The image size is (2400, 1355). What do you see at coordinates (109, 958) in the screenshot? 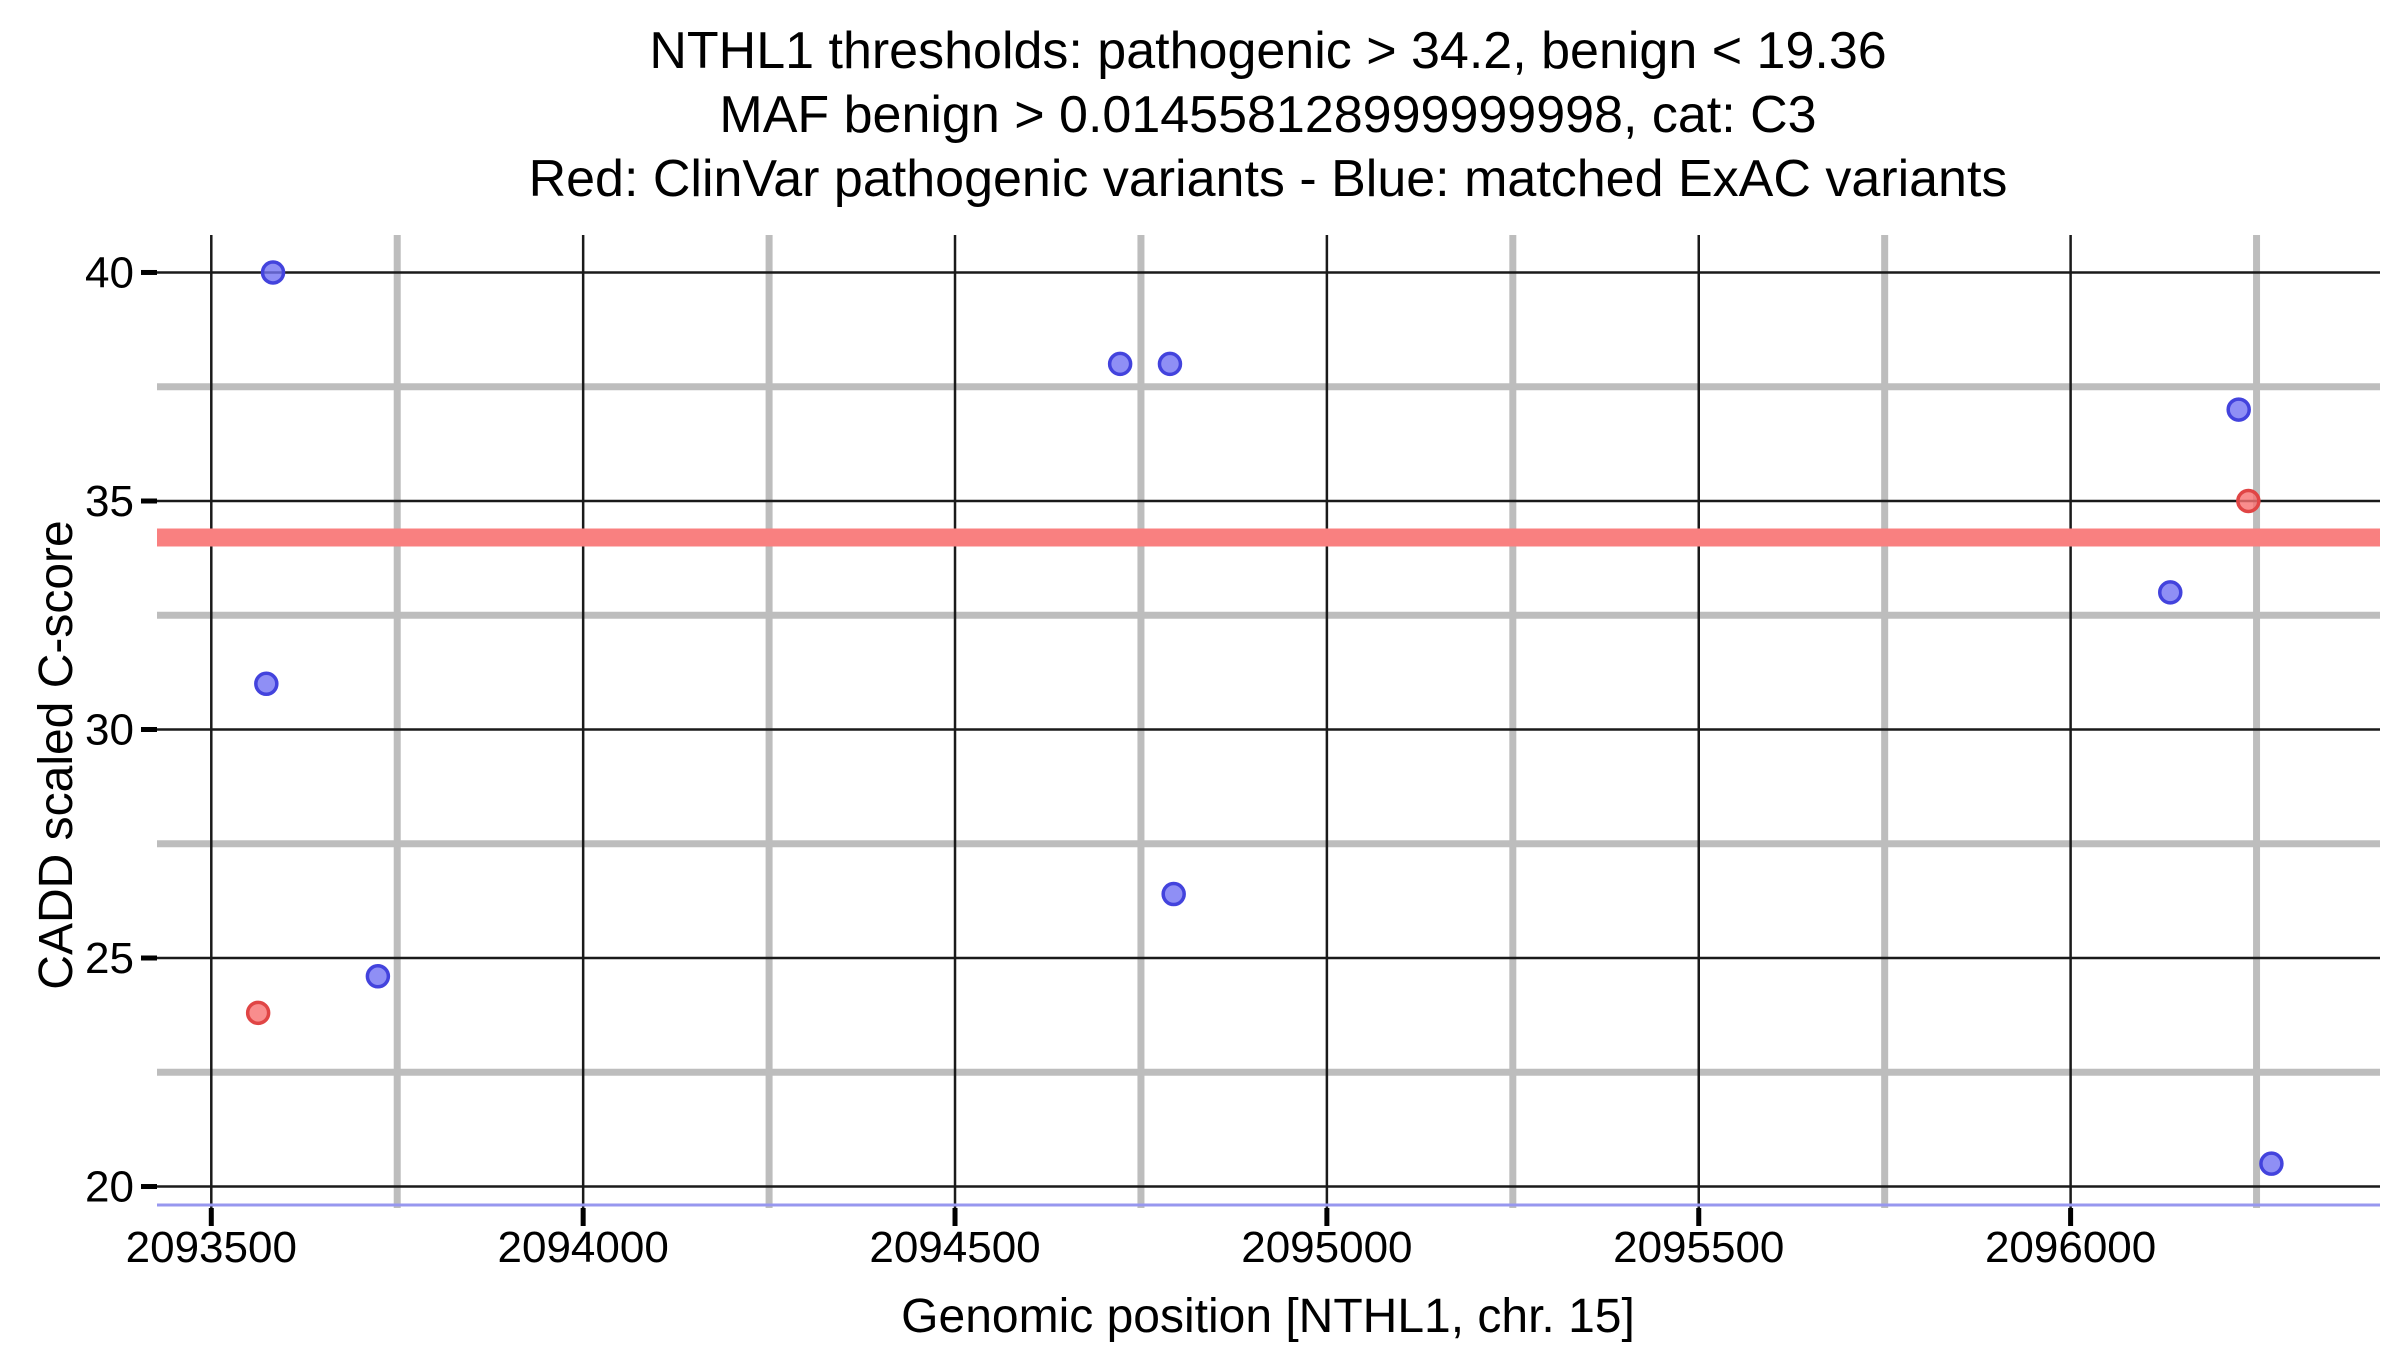
I see `y-axis-tick-label: 25` at bounding box center [109, 958].